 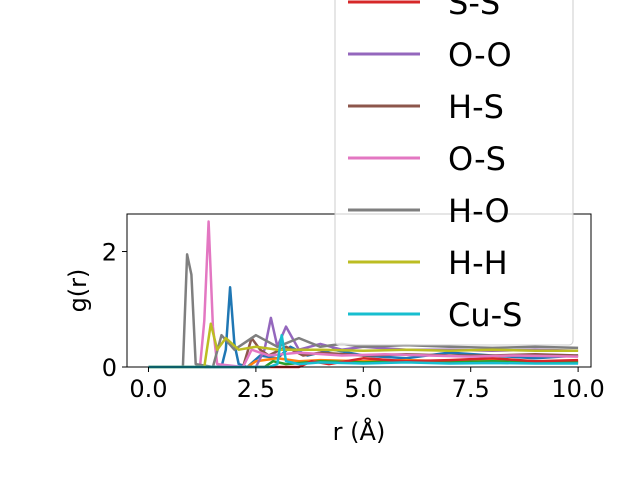 What do you see at coordinates (471, 389) in the screenshot?
I see `x-tick-label: 7.5` at bounding box center [471, 389].